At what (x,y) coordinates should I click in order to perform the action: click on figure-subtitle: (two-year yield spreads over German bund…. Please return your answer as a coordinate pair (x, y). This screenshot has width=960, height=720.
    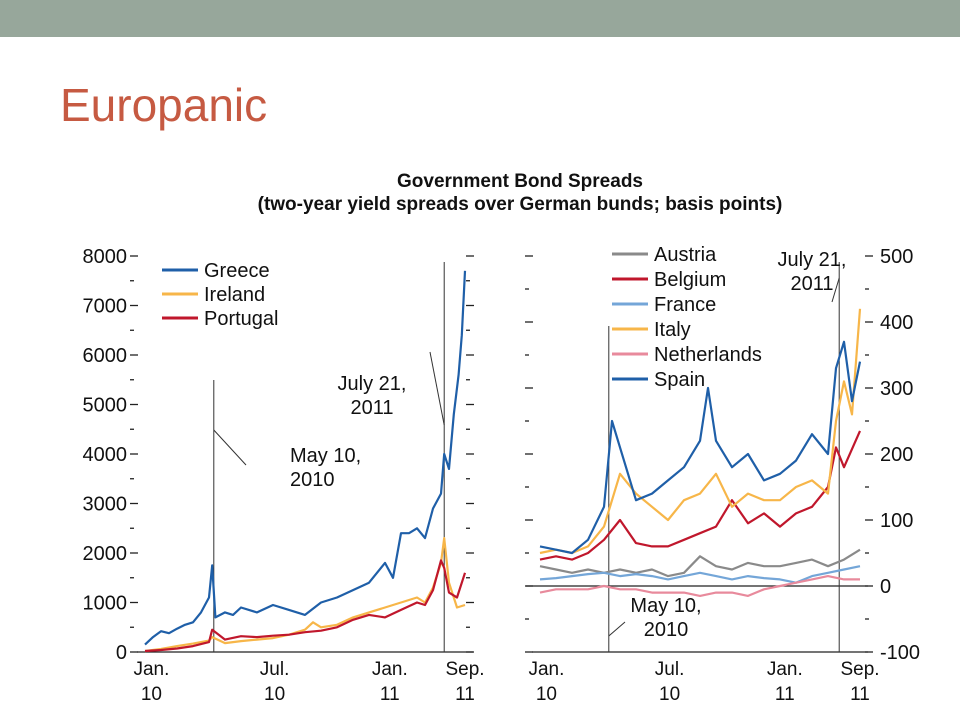
    Looking at the image, I should click on (520, 204).